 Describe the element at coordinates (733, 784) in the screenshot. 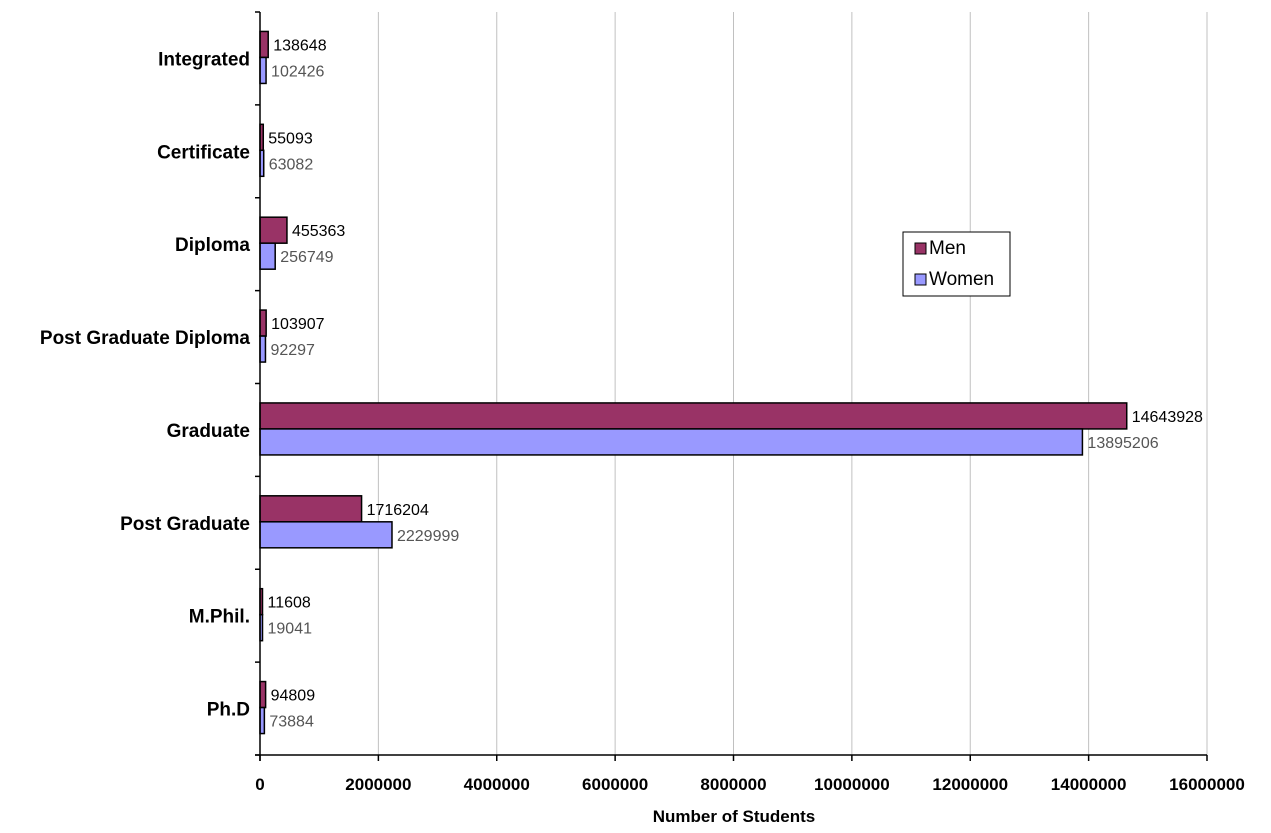

I see `x-tick-label: 8000000` at that location.